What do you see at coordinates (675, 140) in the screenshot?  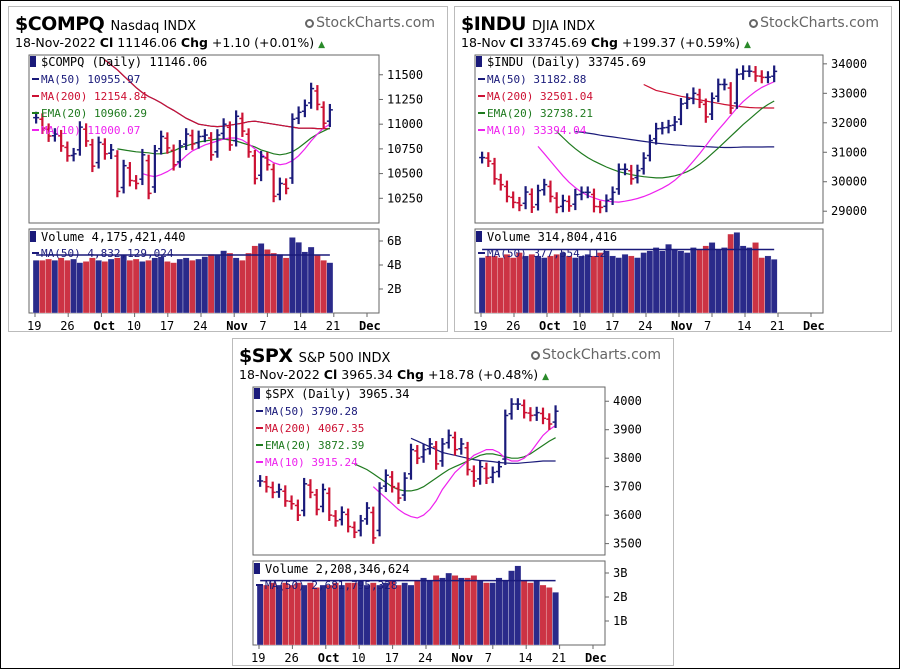 I see `ma50-line` at bounding box center [675, 140].